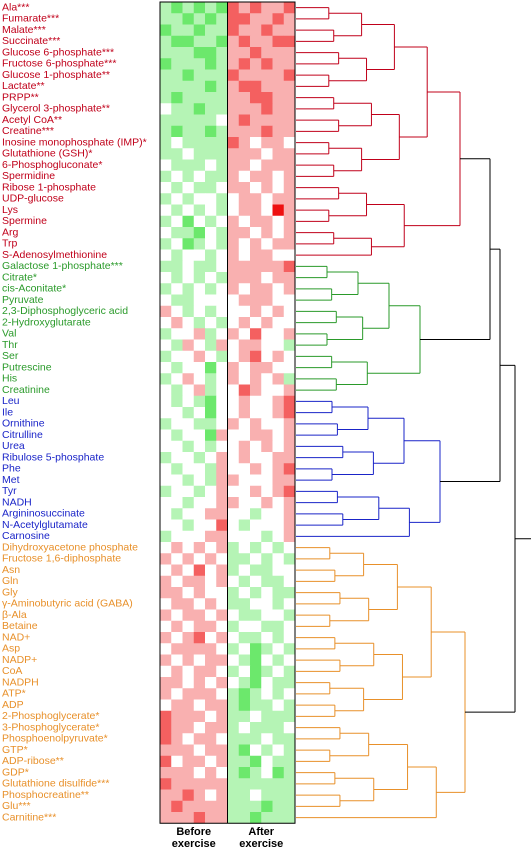 The image size is (531, 850). Describe the element at coordinates (52, 165) in the screenshot. I see `row-label: 6-Phosphogluconate*` at that location.